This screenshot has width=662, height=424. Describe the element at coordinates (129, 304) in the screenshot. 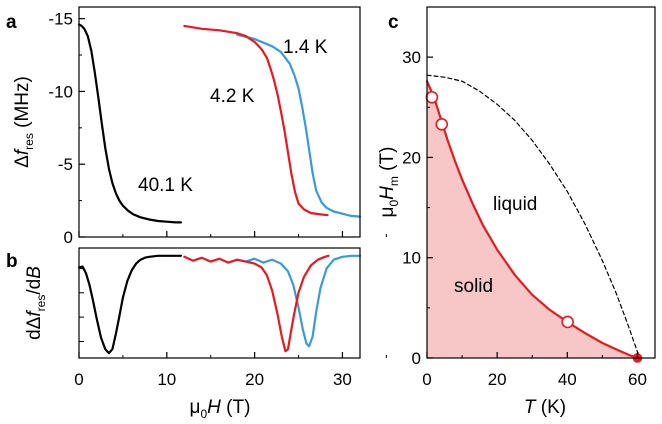

I see `panel-b-40-1-k-line` at that location.